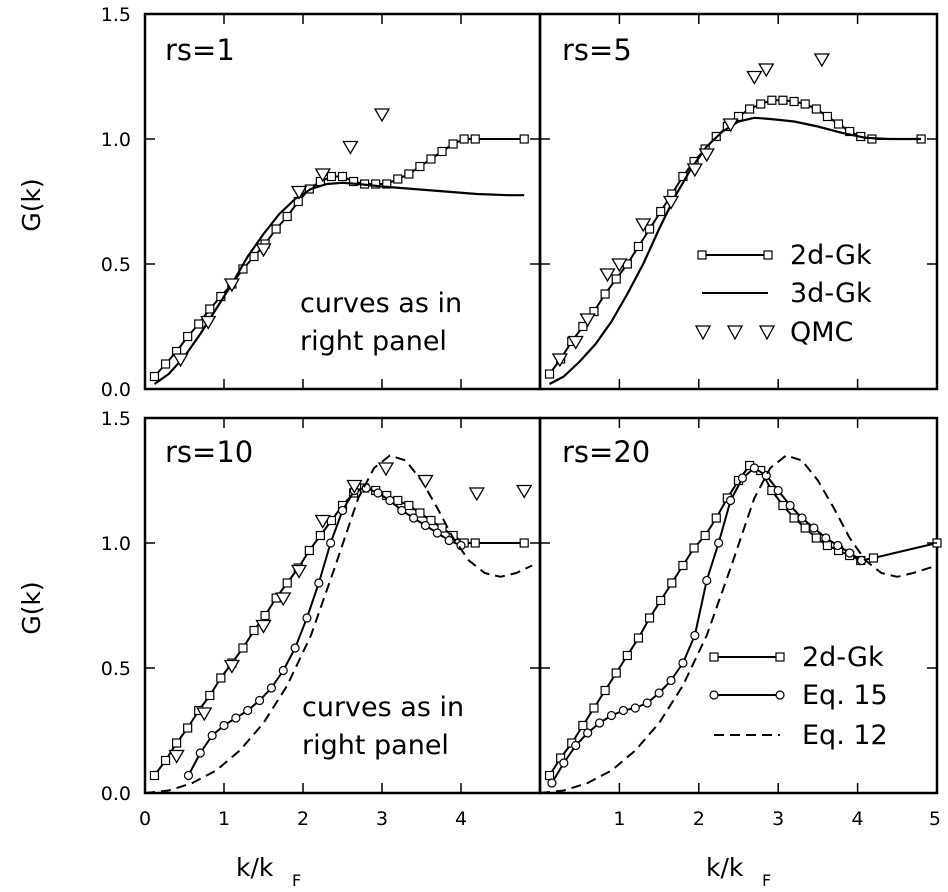 The height and width of the screenshot is (892, 948). What do you see at coordinates (747, 657) in the screenshot?
I see `legend-rs20-sample-2d-gk` at bounding box center [747, 657].